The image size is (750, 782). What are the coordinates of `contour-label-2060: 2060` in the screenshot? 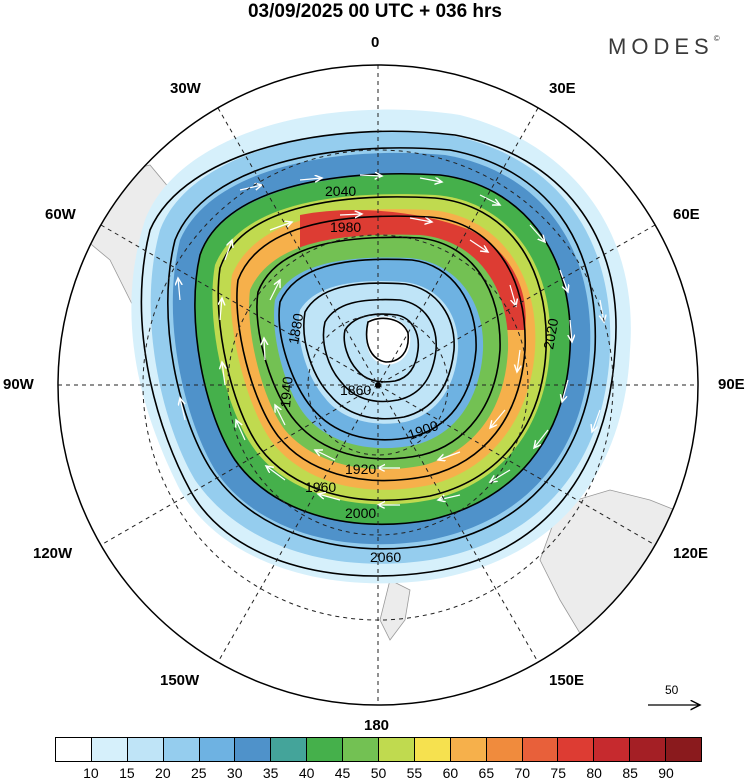 It's located at (385, 557).